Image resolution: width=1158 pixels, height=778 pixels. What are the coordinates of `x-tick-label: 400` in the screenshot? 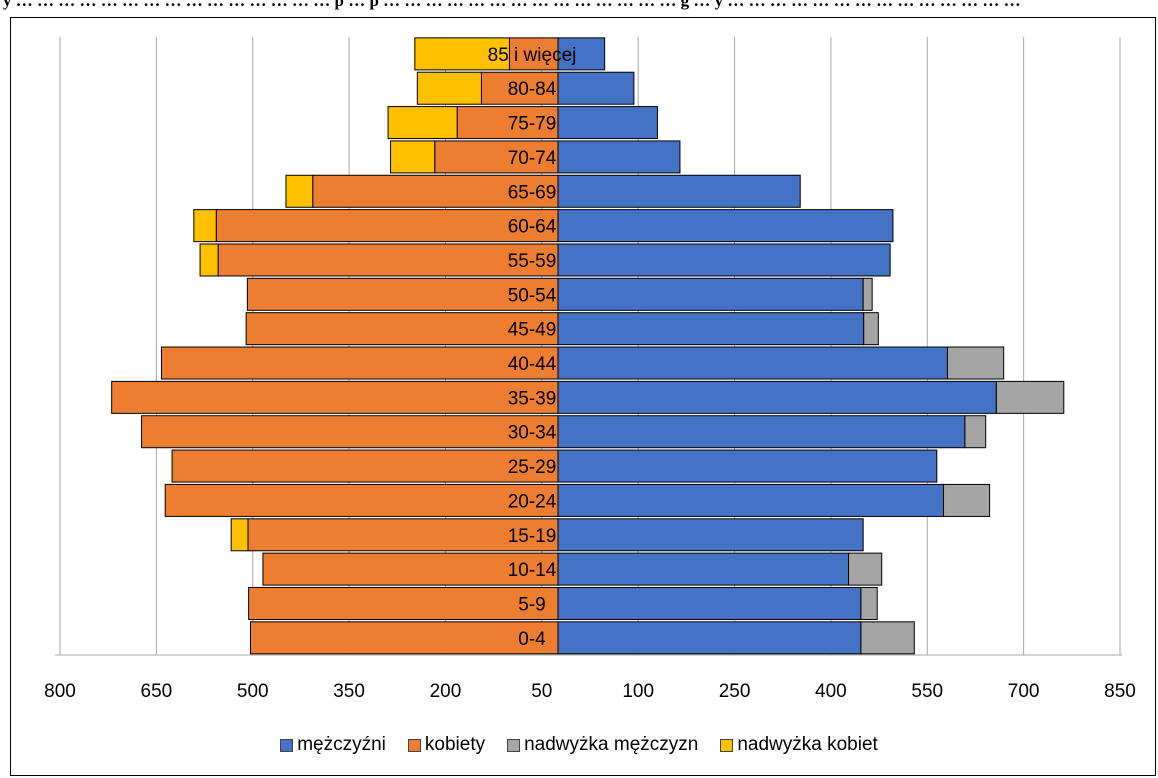 It's located at (831, 691).